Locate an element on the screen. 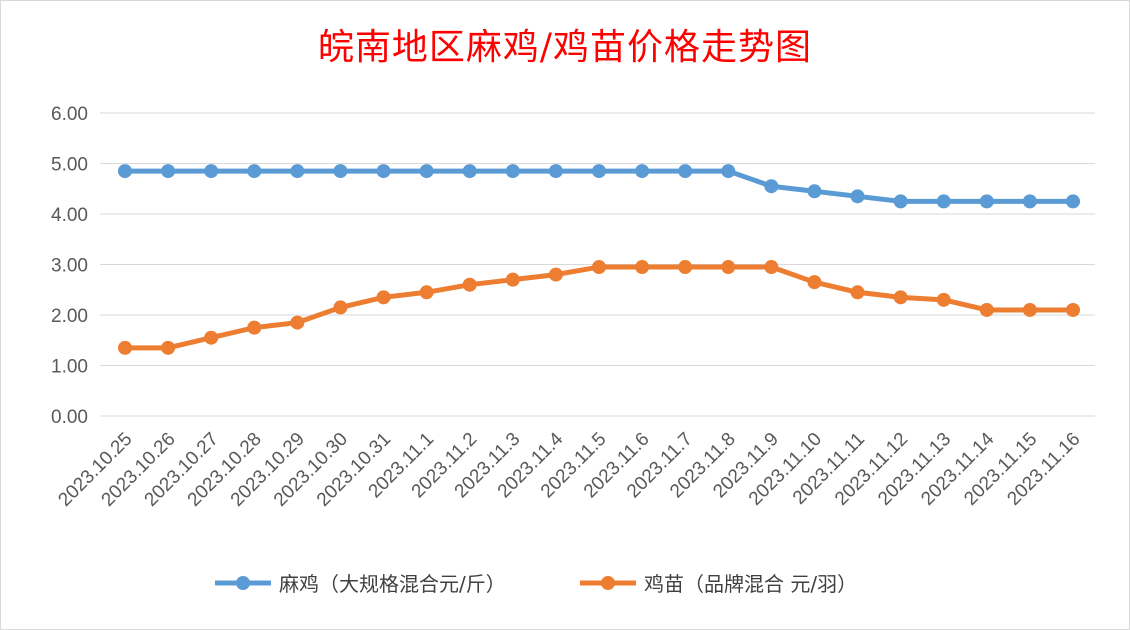  y-tick-label: 0.00 is located at coordinates (69, 417).